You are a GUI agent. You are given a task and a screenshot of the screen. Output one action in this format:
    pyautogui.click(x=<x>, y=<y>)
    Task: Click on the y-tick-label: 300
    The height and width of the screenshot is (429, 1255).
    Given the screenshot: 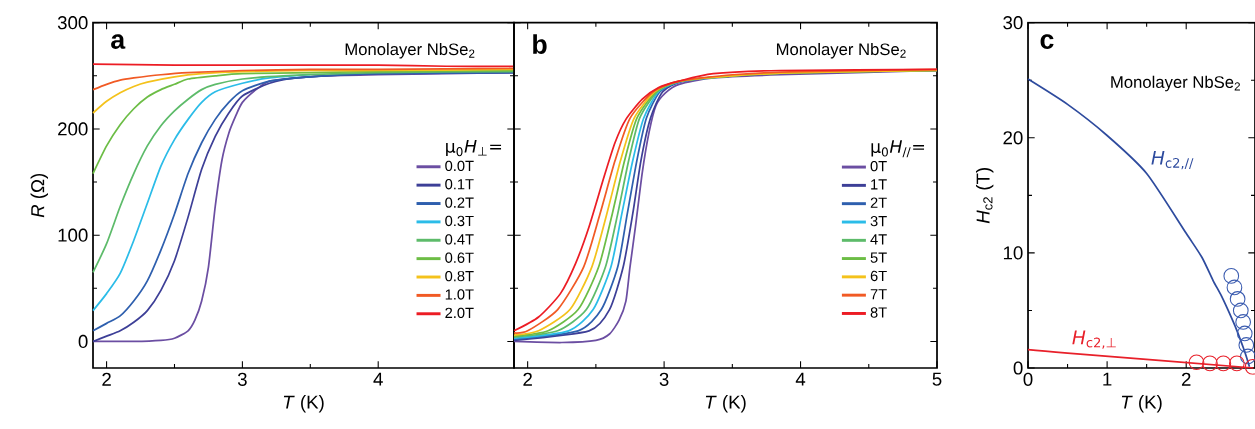 What is the action you would take?
    pyautogui.click(x=72, y=23)
    